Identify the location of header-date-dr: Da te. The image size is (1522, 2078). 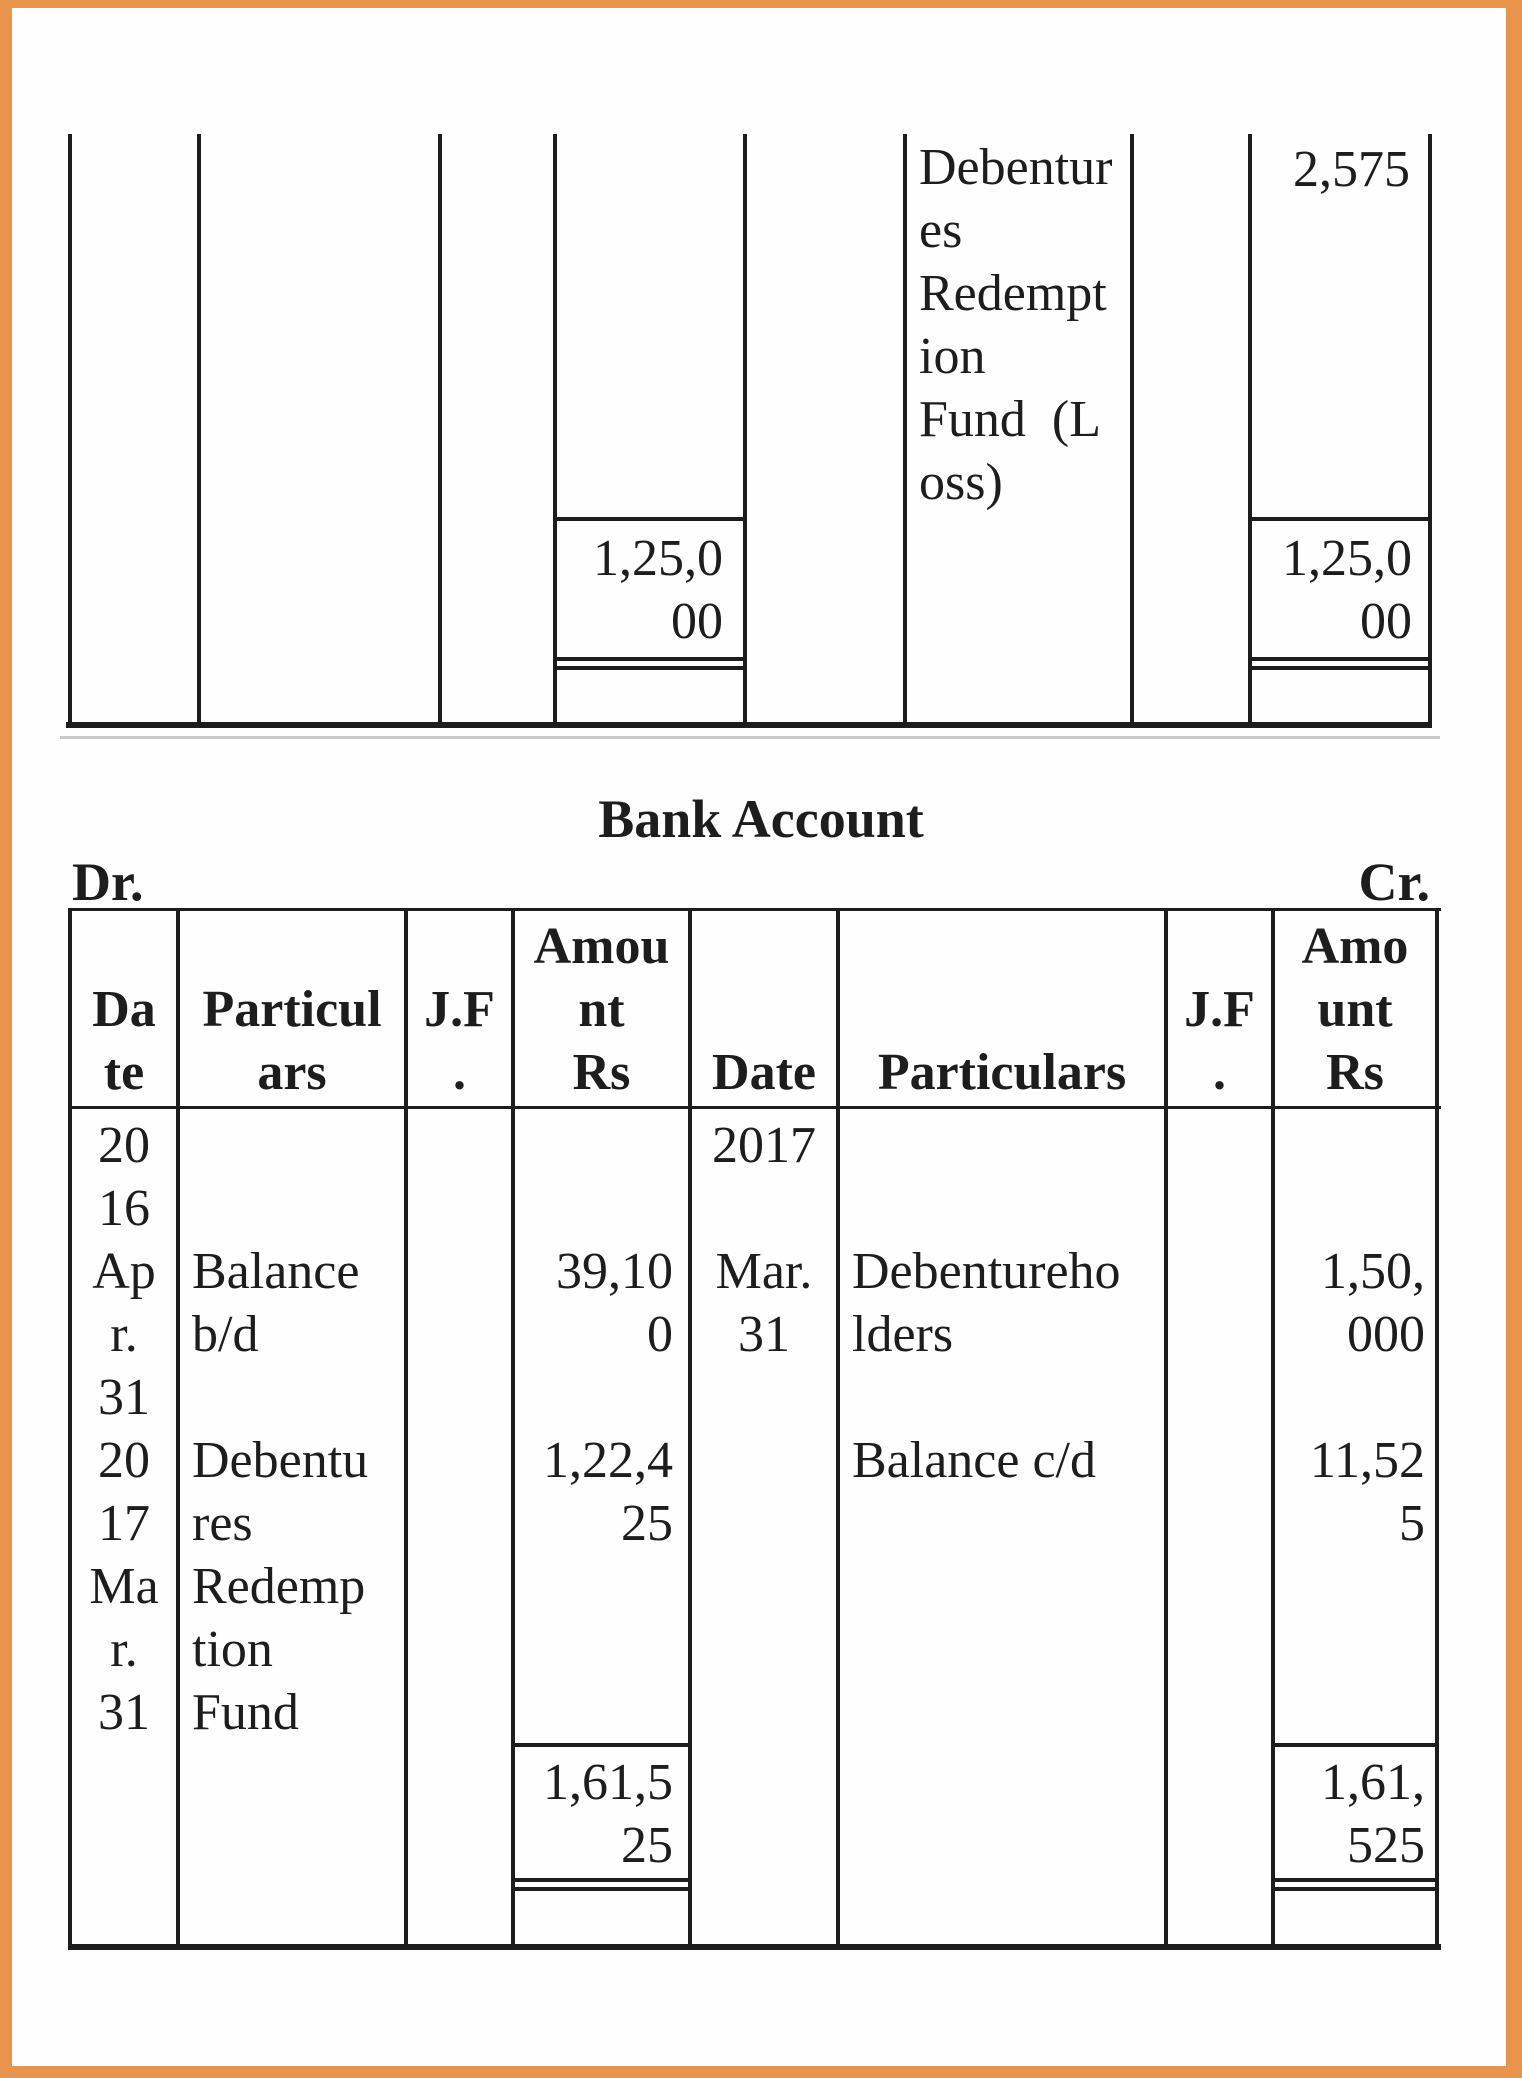
(124, 1041).